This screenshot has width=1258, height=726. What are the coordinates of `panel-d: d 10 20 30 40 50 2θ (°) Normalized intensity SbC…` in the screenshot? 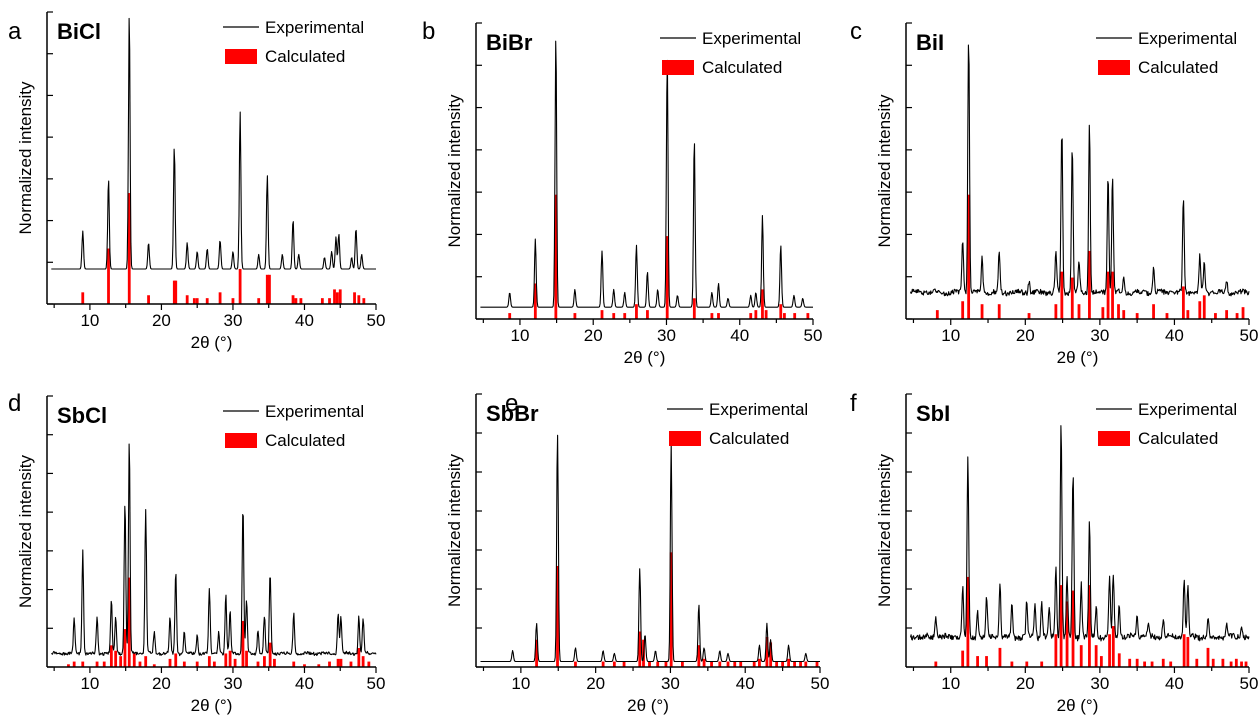 It's located at (196, 552).